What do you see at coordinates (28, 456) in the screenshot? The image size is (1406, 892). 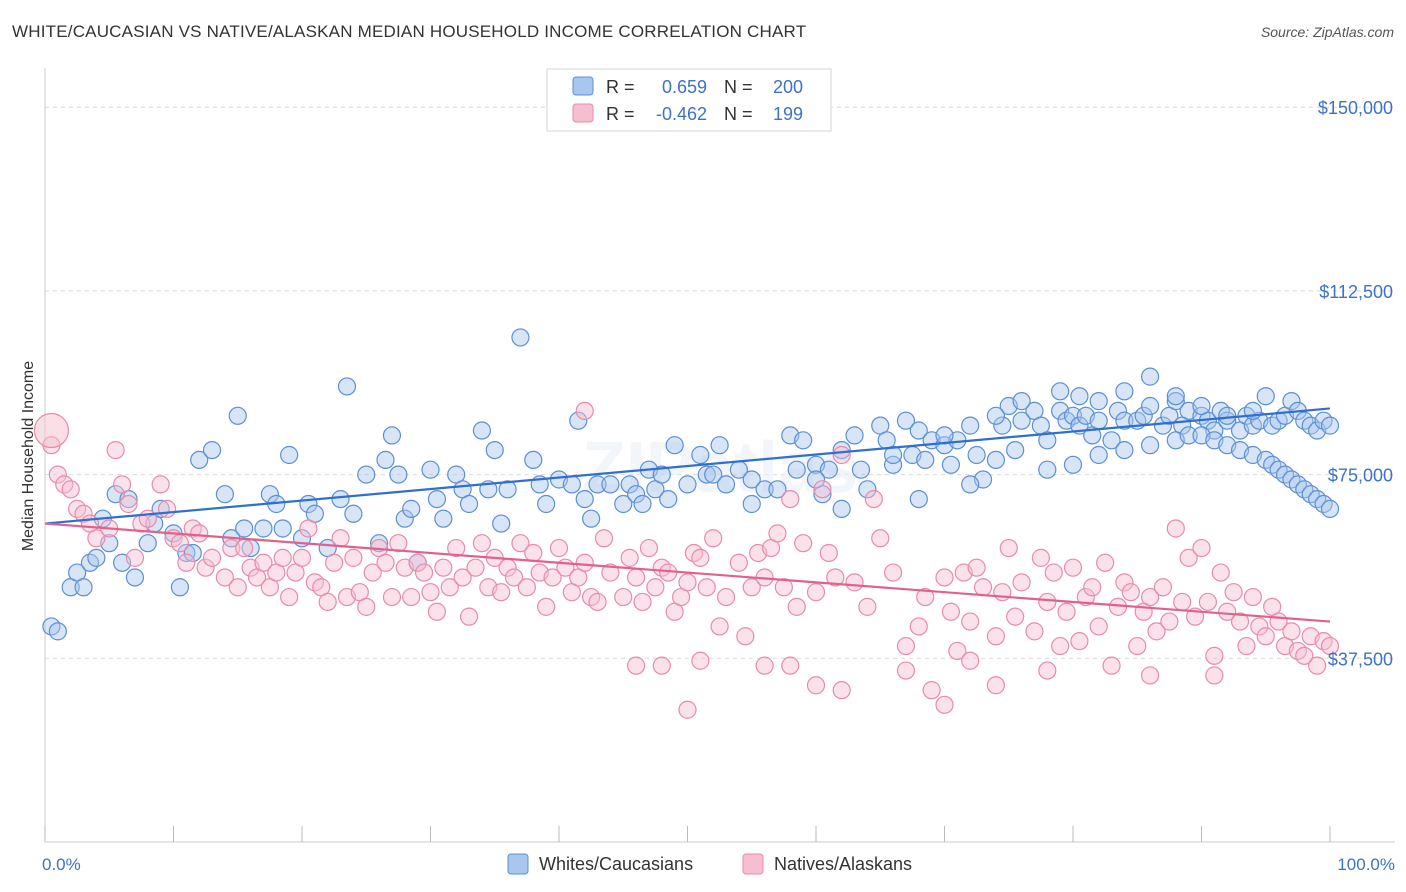 I see `y-axis-title: Median Household Income` at bounding box center [28, 456].